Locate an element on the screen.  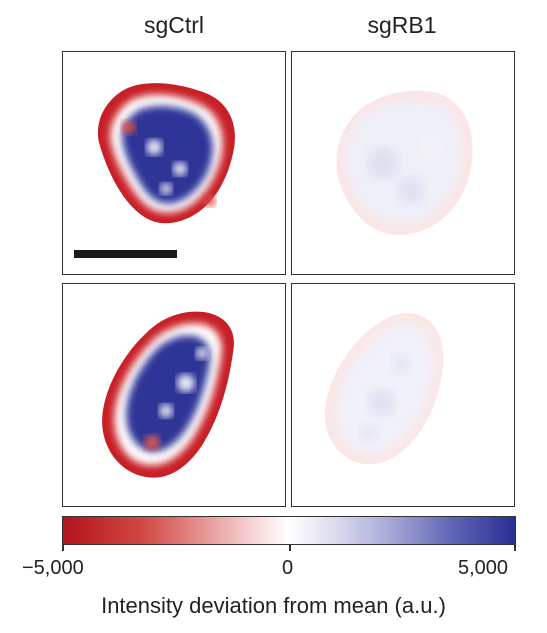
column-title-sgctrl: sgCtrl is located at coordinates (174, 25).